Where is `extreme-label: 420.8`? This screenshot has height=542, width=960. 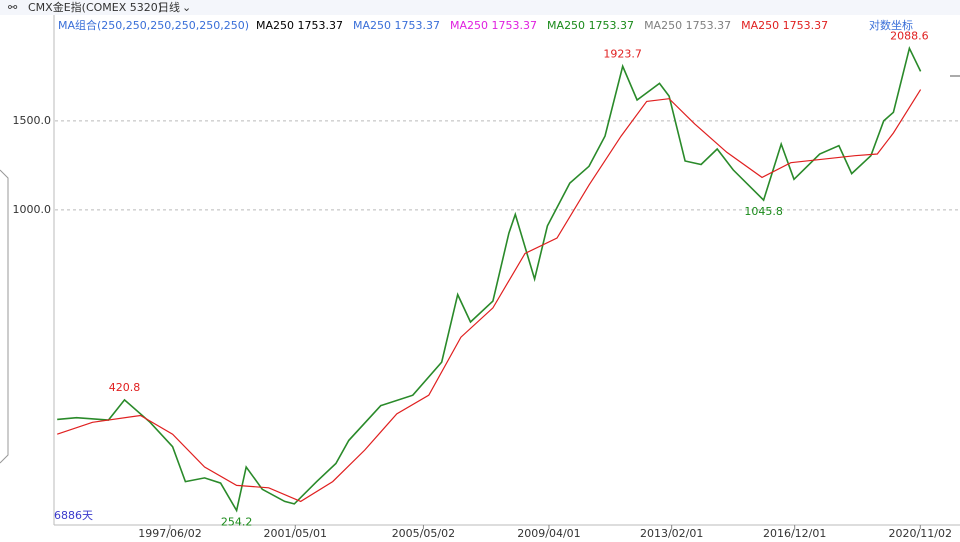 extreme-label: 420.8 is located at coordinates (125, 387).